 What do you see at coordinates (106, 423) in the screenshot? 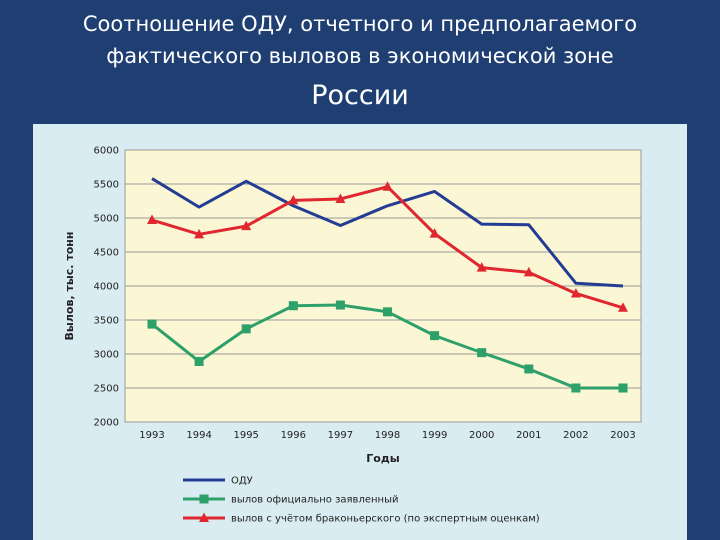
I see `y-tick-label: 2000` at bounding box center [106, 423].